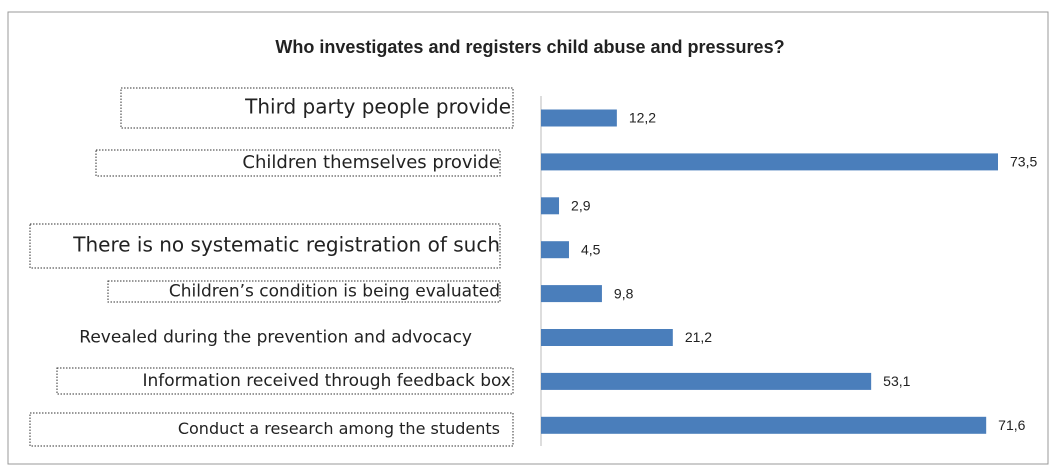 This screenshot has width=1054, height=466. Describe the element at coordinates (642, 118) in the screenshot. I see `value-label: 12,2` at that location.